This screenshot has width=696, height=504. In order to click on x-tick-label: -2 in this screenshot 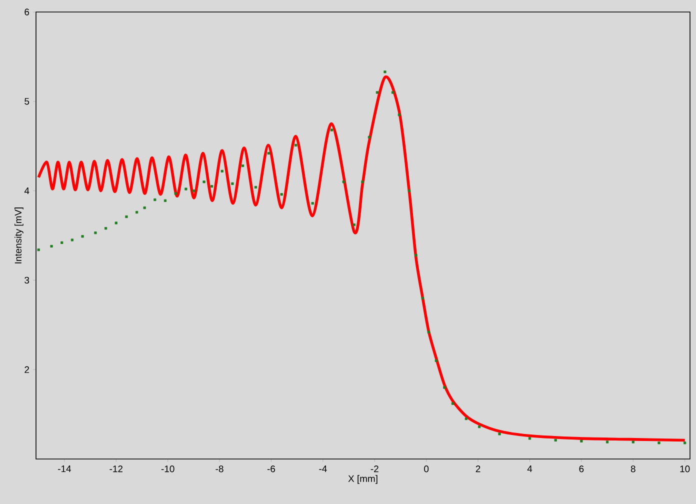, I will do `click(374, 469)`.